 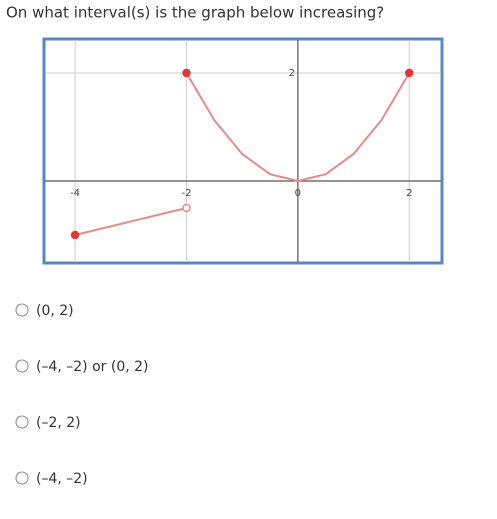 I want to click on options: (0, 2) (–4, –2) or (0, 2) (–2, 2) (–4, –2), so click(x=82, y=395).